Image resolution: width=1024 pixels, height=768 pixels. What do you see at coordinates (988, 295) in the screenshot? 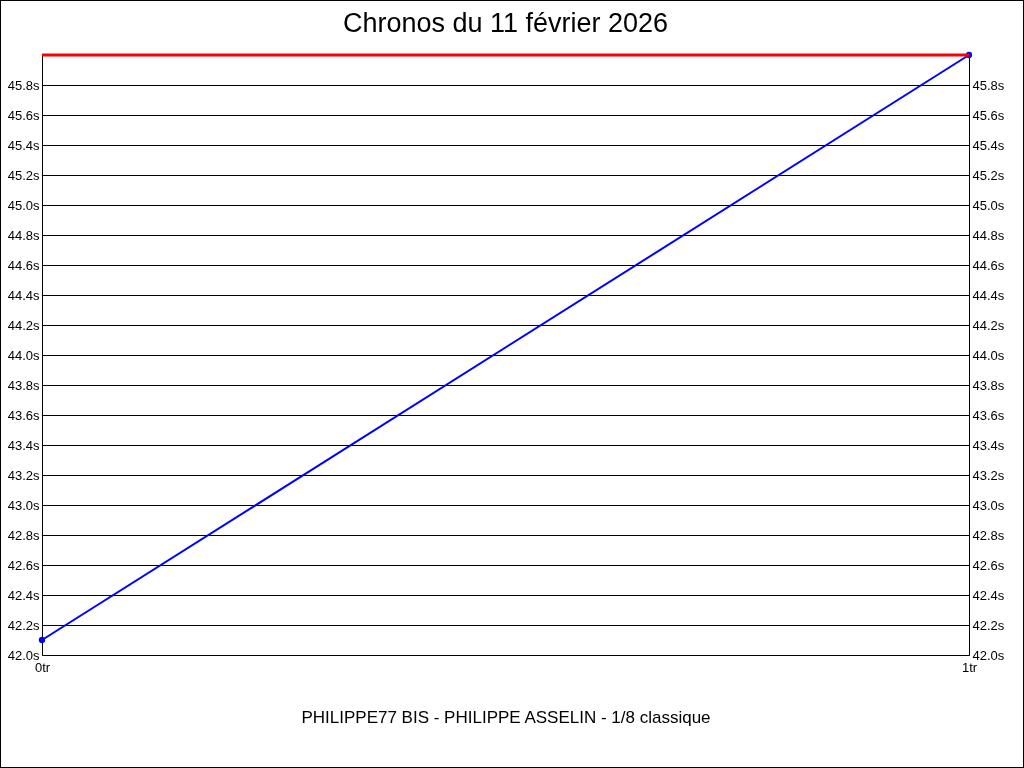
I see `y2-tick-label: 44.4s` at bounding box center [988, 295].